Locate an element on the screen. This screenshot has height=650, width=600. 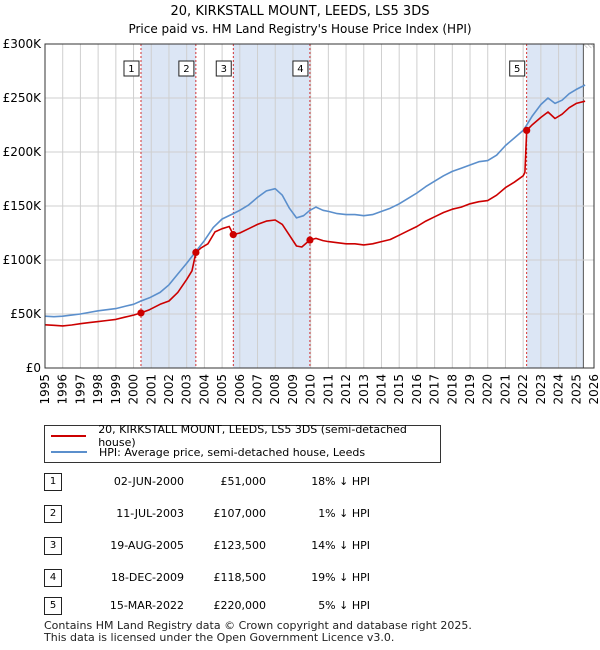
sale-hpi-diff: 5% ↓ HPI is located at coordinates (344, 605).